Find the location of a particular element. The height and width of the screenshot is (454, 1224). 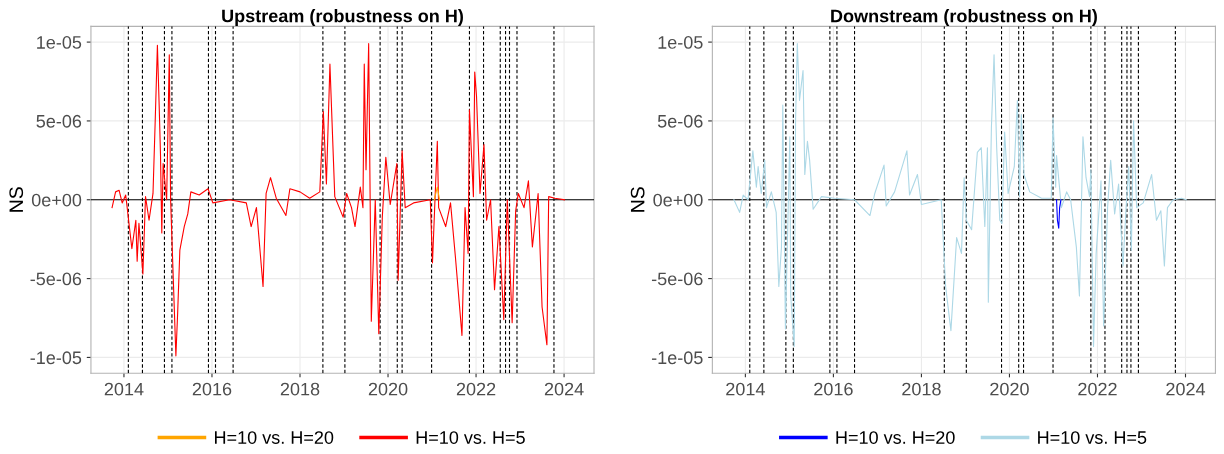

chart-title: Downstream (robustness on H) is located at coordinates (964, 17).